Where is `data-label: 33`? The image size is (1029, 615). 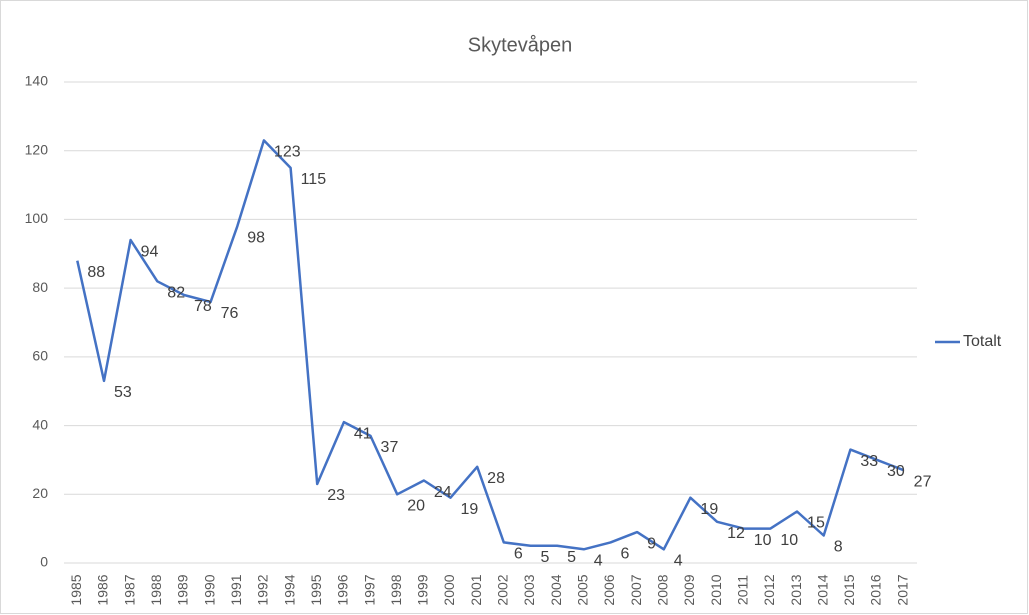
data-label: 33 is located at coordinates (869, 461).